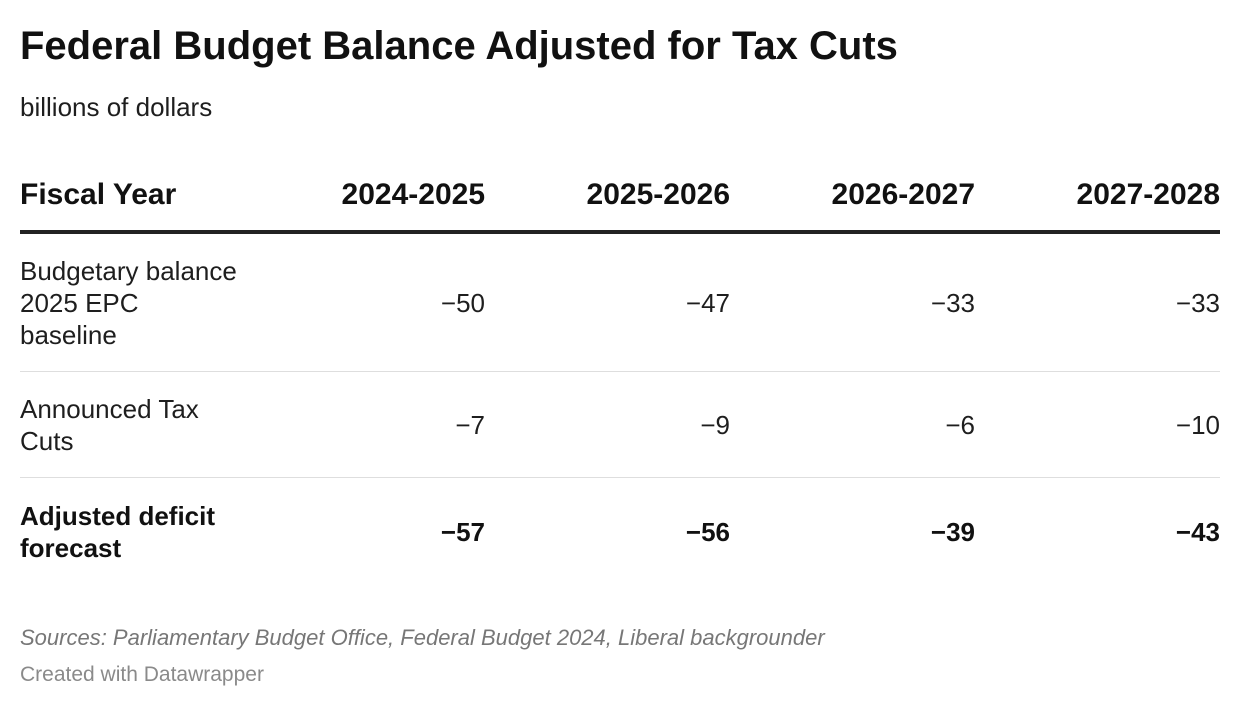  Describe the element at coordinates (707, 531) in the screenshot. I see `table-cell: −56` at that location.